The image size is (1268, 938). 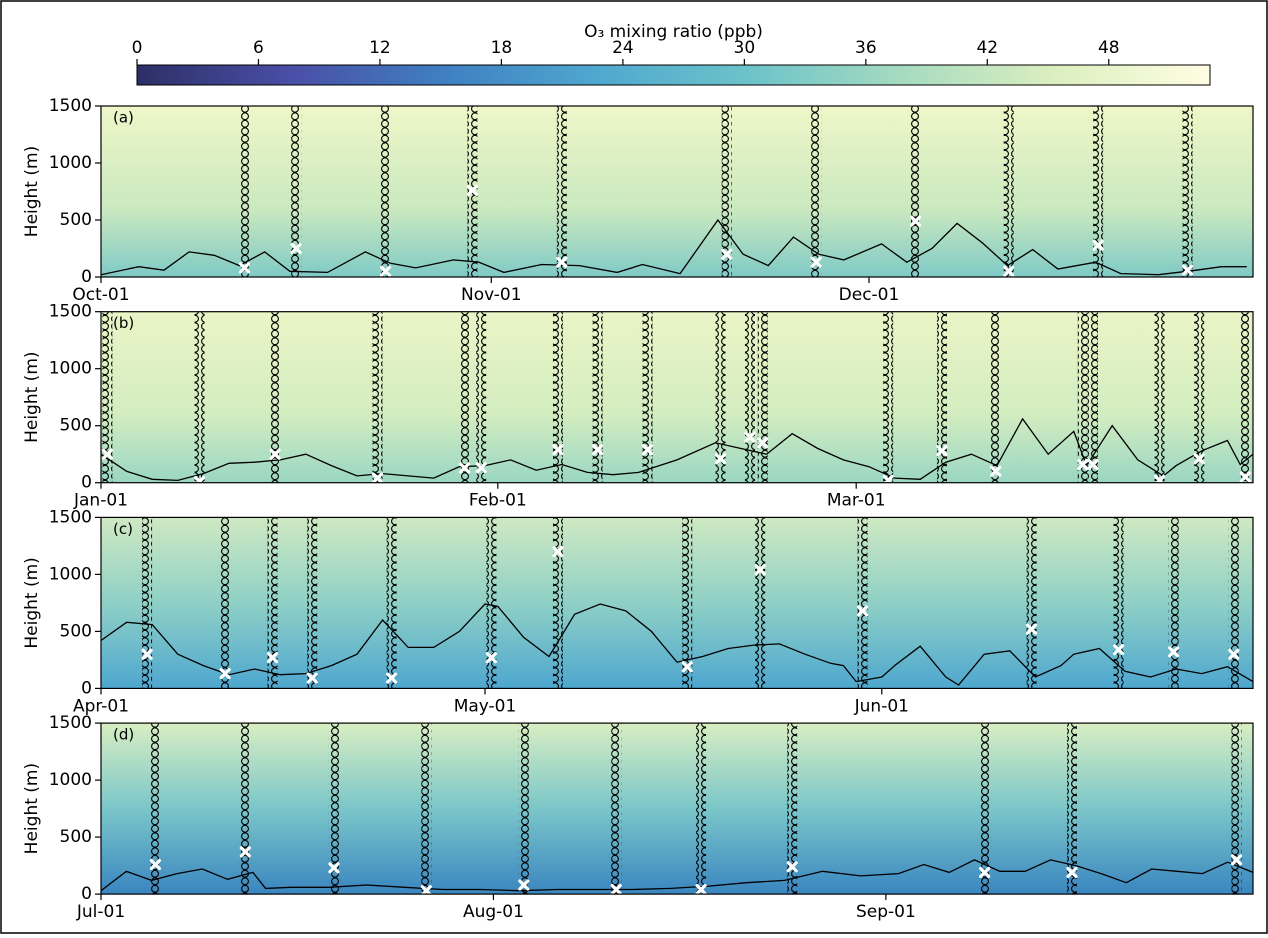 I want to click on x-tick-label: Feb-01, so click(x=498, y=501).